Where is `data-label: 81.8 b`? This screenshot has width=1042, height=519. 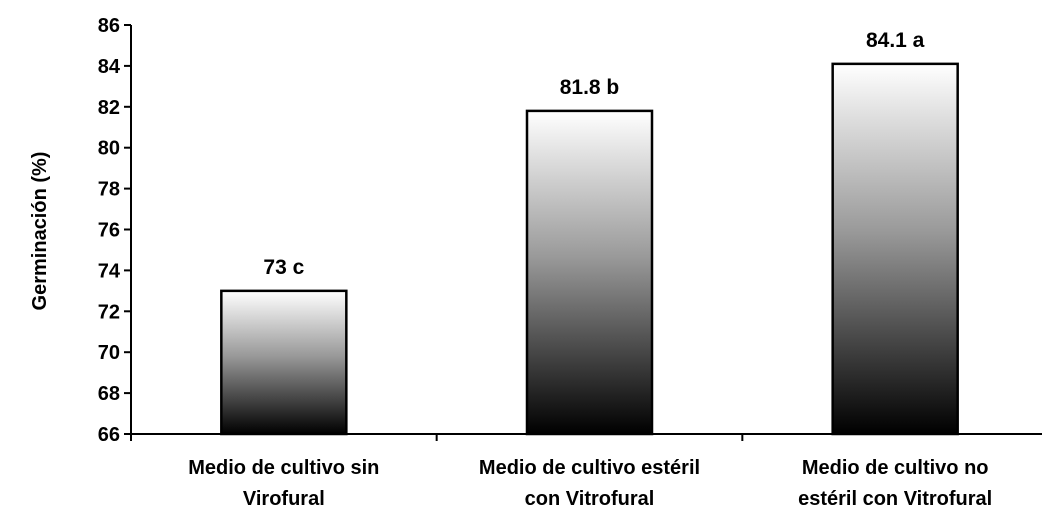
data-label: 81.8 b is located at coordinates (590, 87).